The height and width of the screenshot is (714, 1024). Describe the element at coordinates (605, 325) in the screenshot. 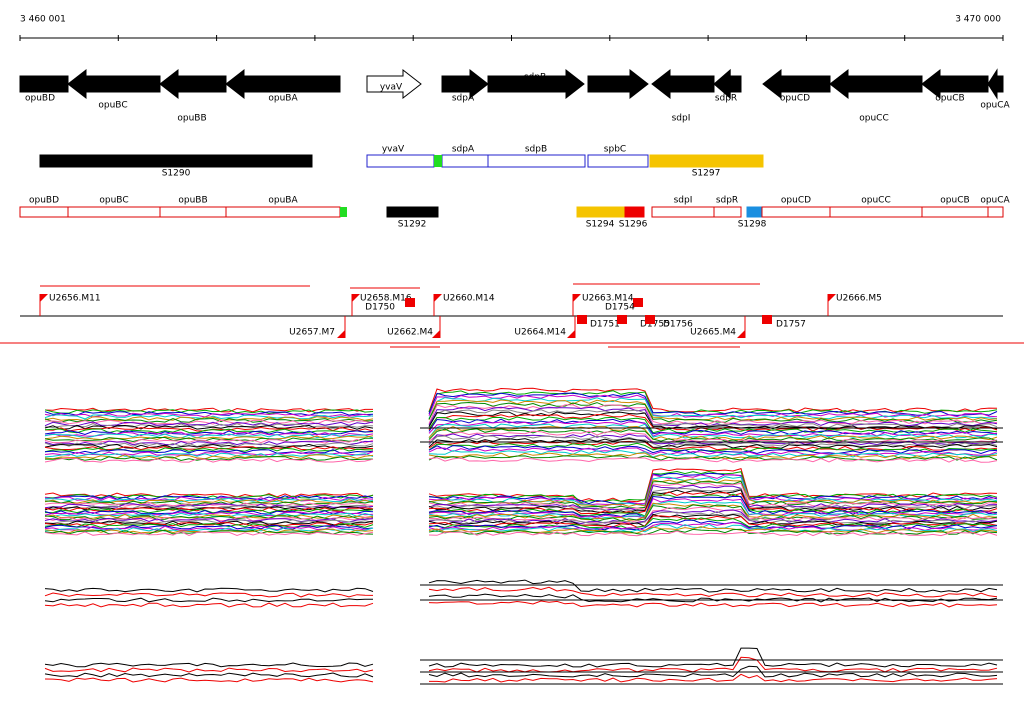

I see `transcript-label: D1751` at that location.